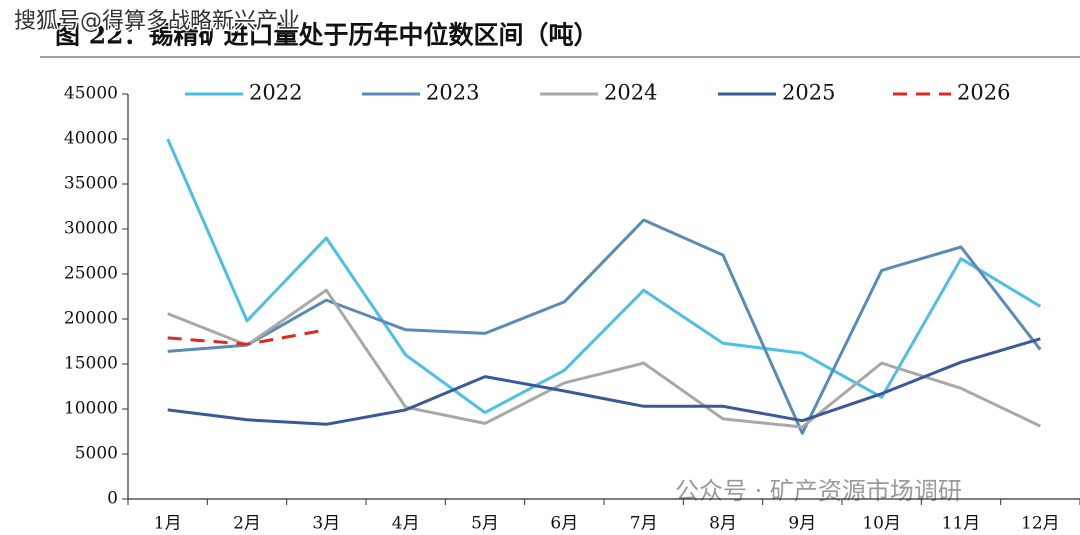 The image size is (1080, 535). What do you see at coordinates (983, 93) in the screenshot?
I see `legend-label: 2026` at bounding box center [983, 93].